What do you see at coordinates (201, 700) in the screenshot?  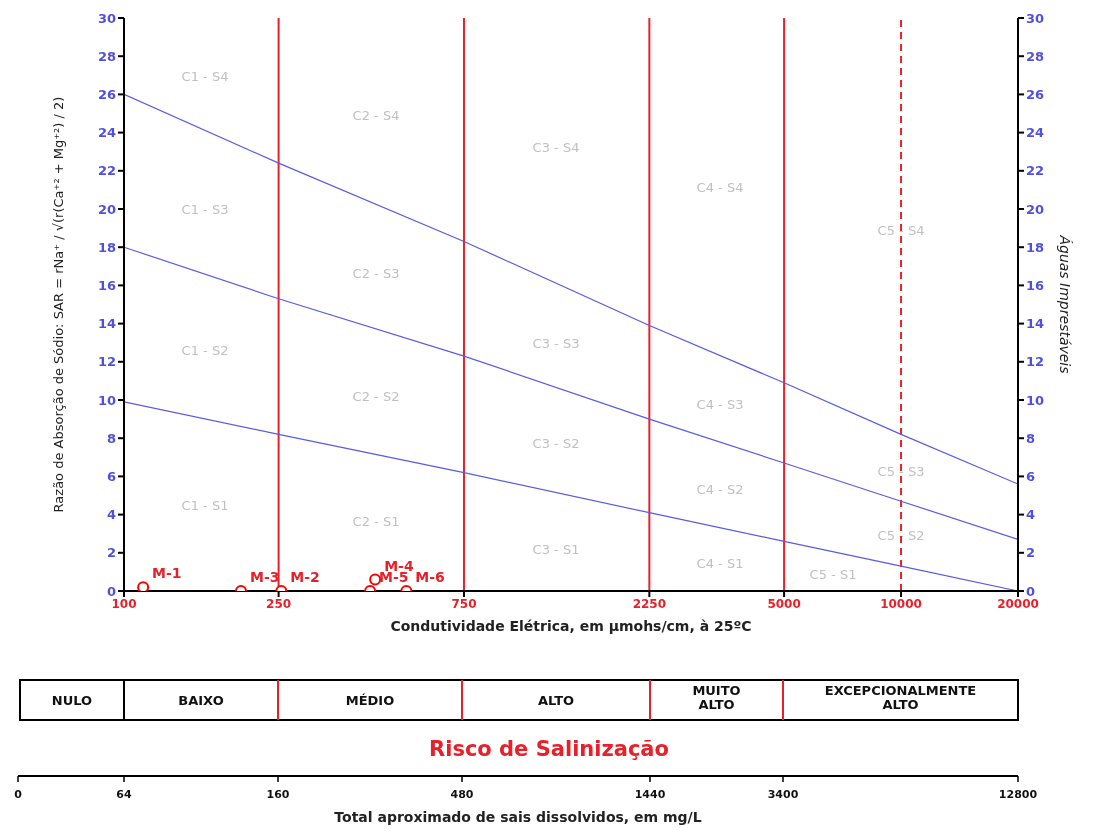 I see `text: BAIXO` at bounding box center [201, 700].